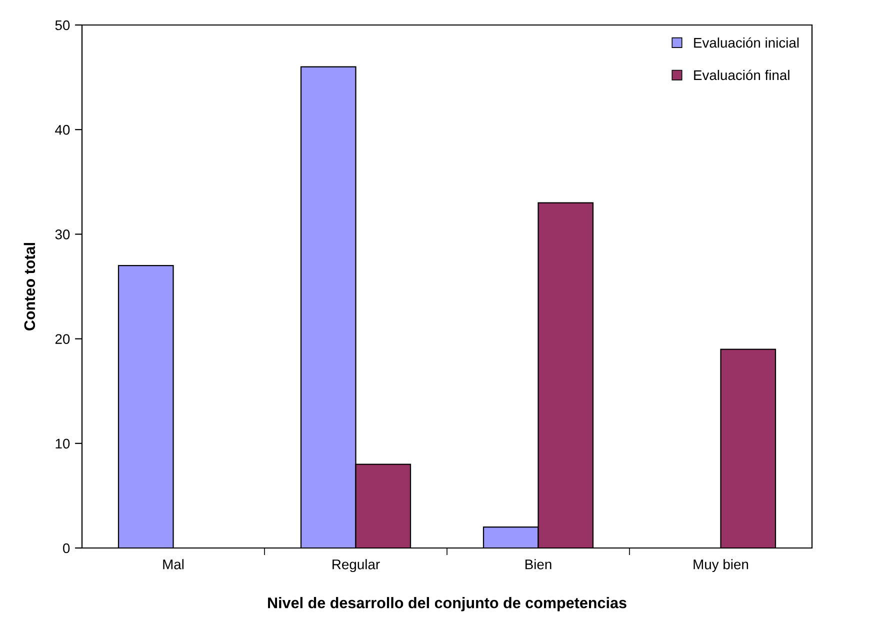  I want to click on legend-label: Evaluación inicial, so click(746, 42).